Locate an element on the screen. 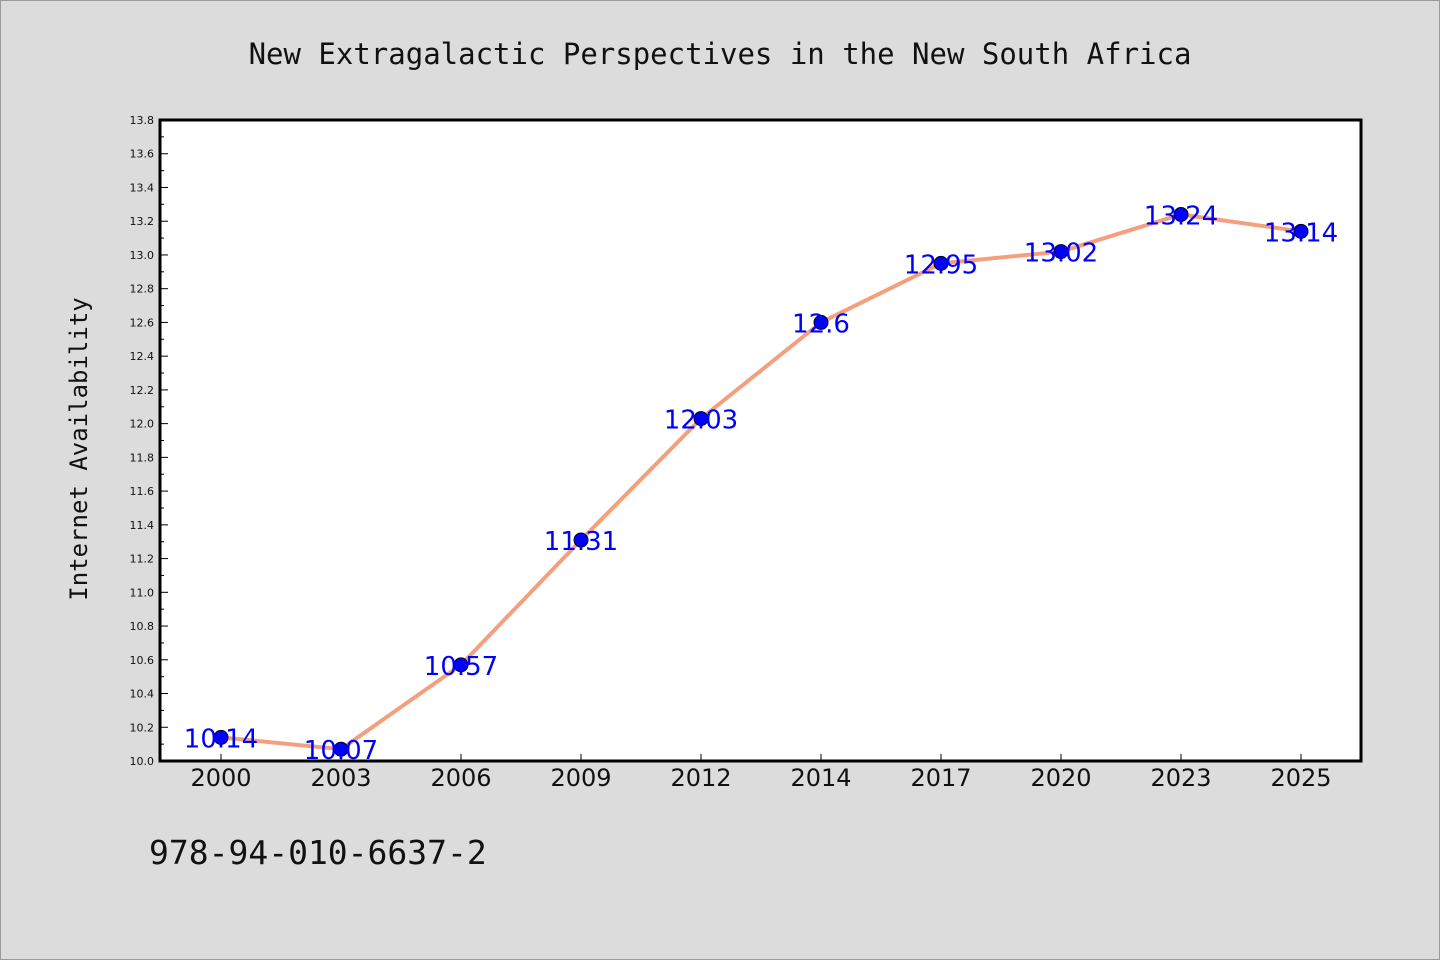 The image size is (1440, 960). x-tick-label: 2020 is located at coordinates (1060, 778).